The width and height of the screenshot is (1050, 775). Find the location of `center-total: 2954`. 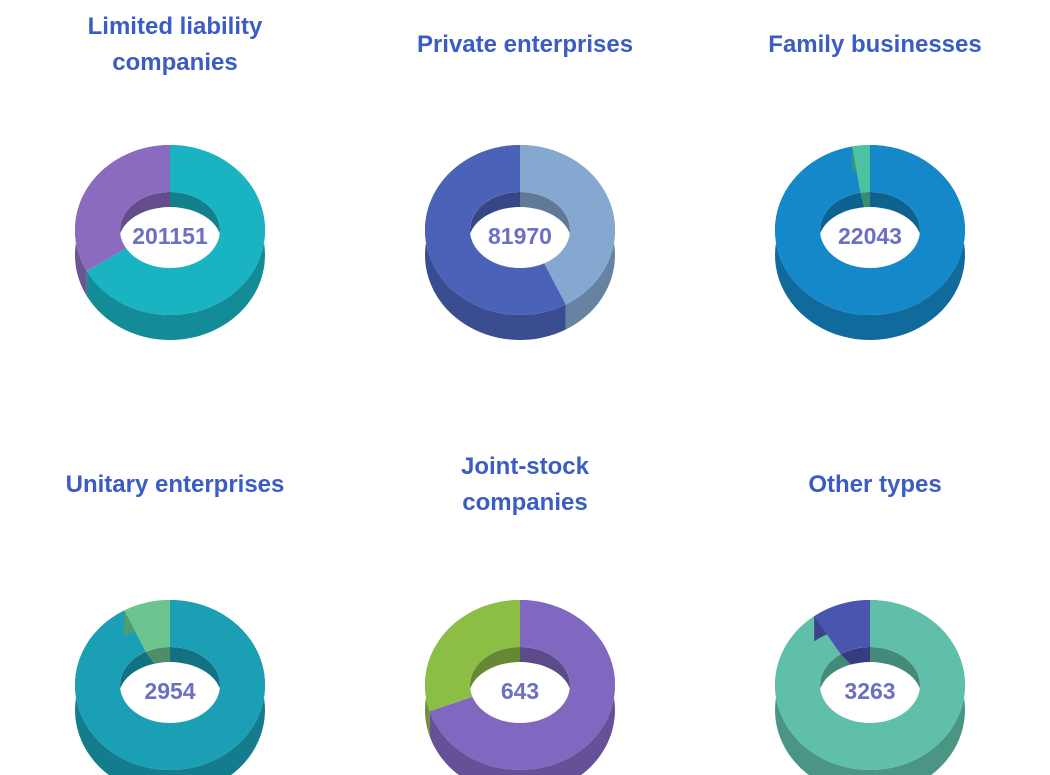

center-total: 2954 is located at coordinates (169, 691).